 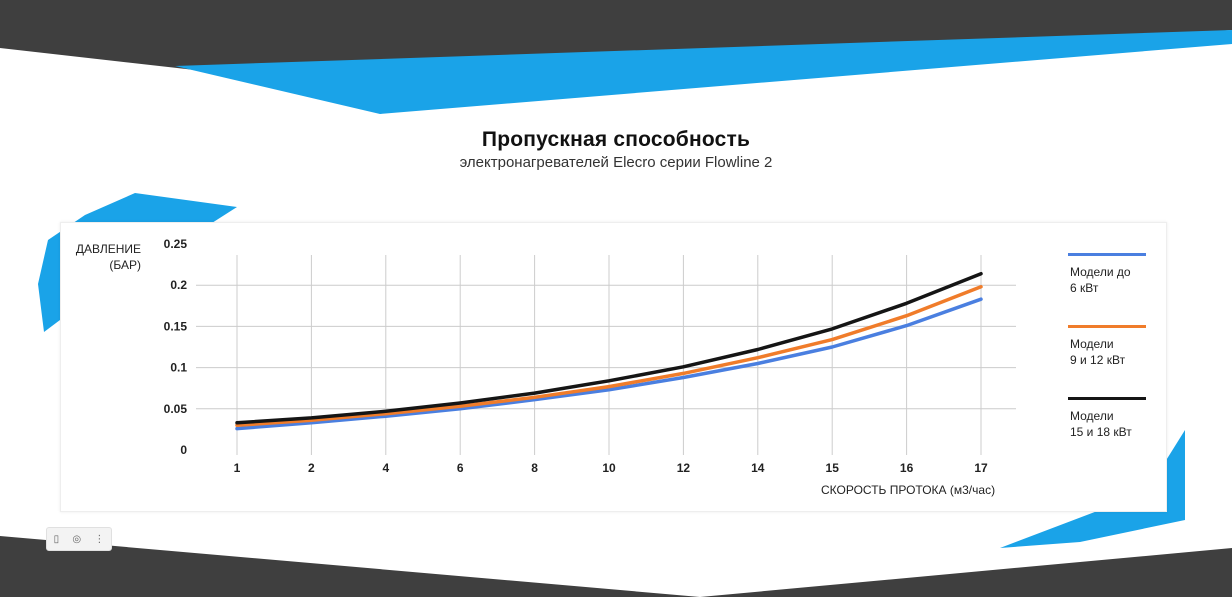 I want to click on x-tick-label: 6, so click(x=460, y=468).